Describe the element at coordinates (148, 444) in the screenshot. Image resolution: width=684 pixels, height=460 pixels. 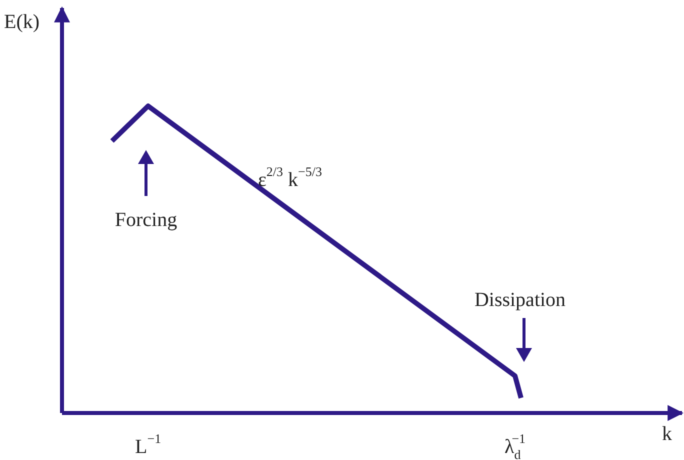
I see `x-tick-label: L$^{−1}$` at that location.